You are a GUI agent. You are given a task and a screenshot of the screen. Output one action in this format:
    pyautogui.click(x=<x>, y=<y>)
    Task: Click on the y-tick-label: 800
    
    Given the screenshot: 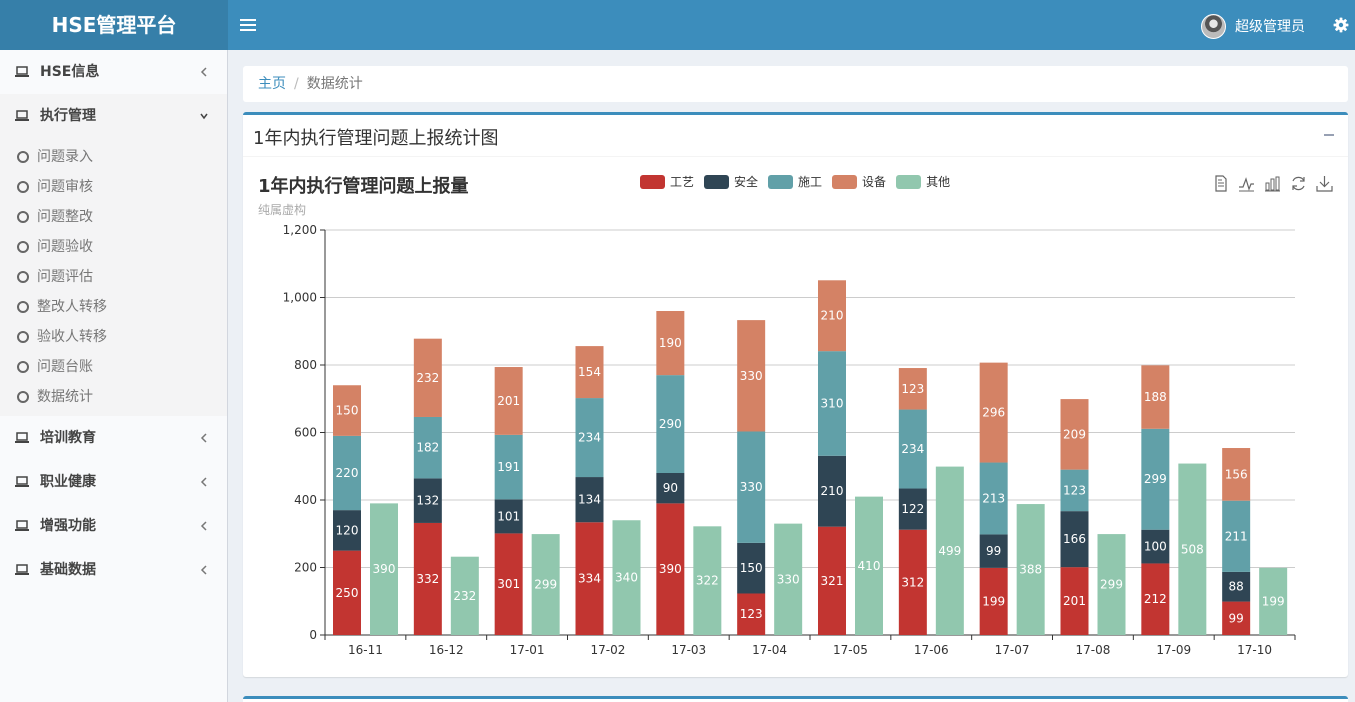 What is the action you would take?
    pyautogui.click(x=305, y=365)
    